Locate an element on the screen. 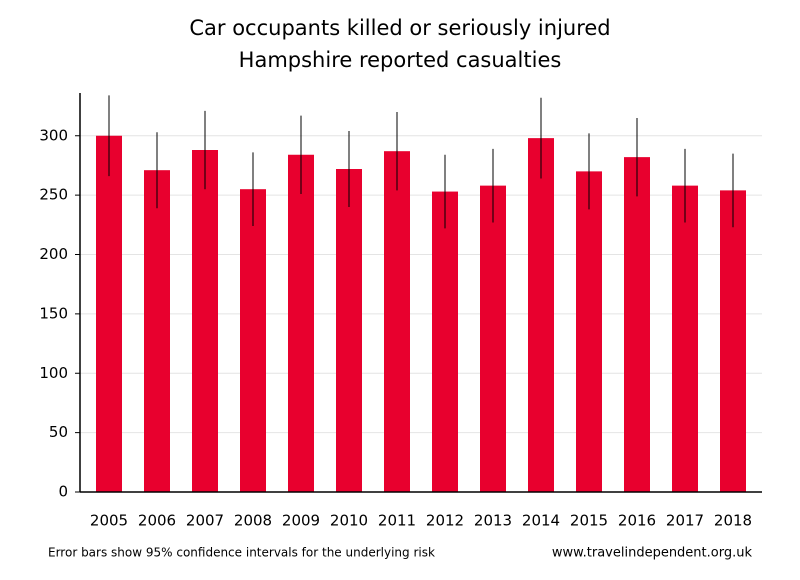  y-tick-label: 100 is located at coordinates (53, 373).